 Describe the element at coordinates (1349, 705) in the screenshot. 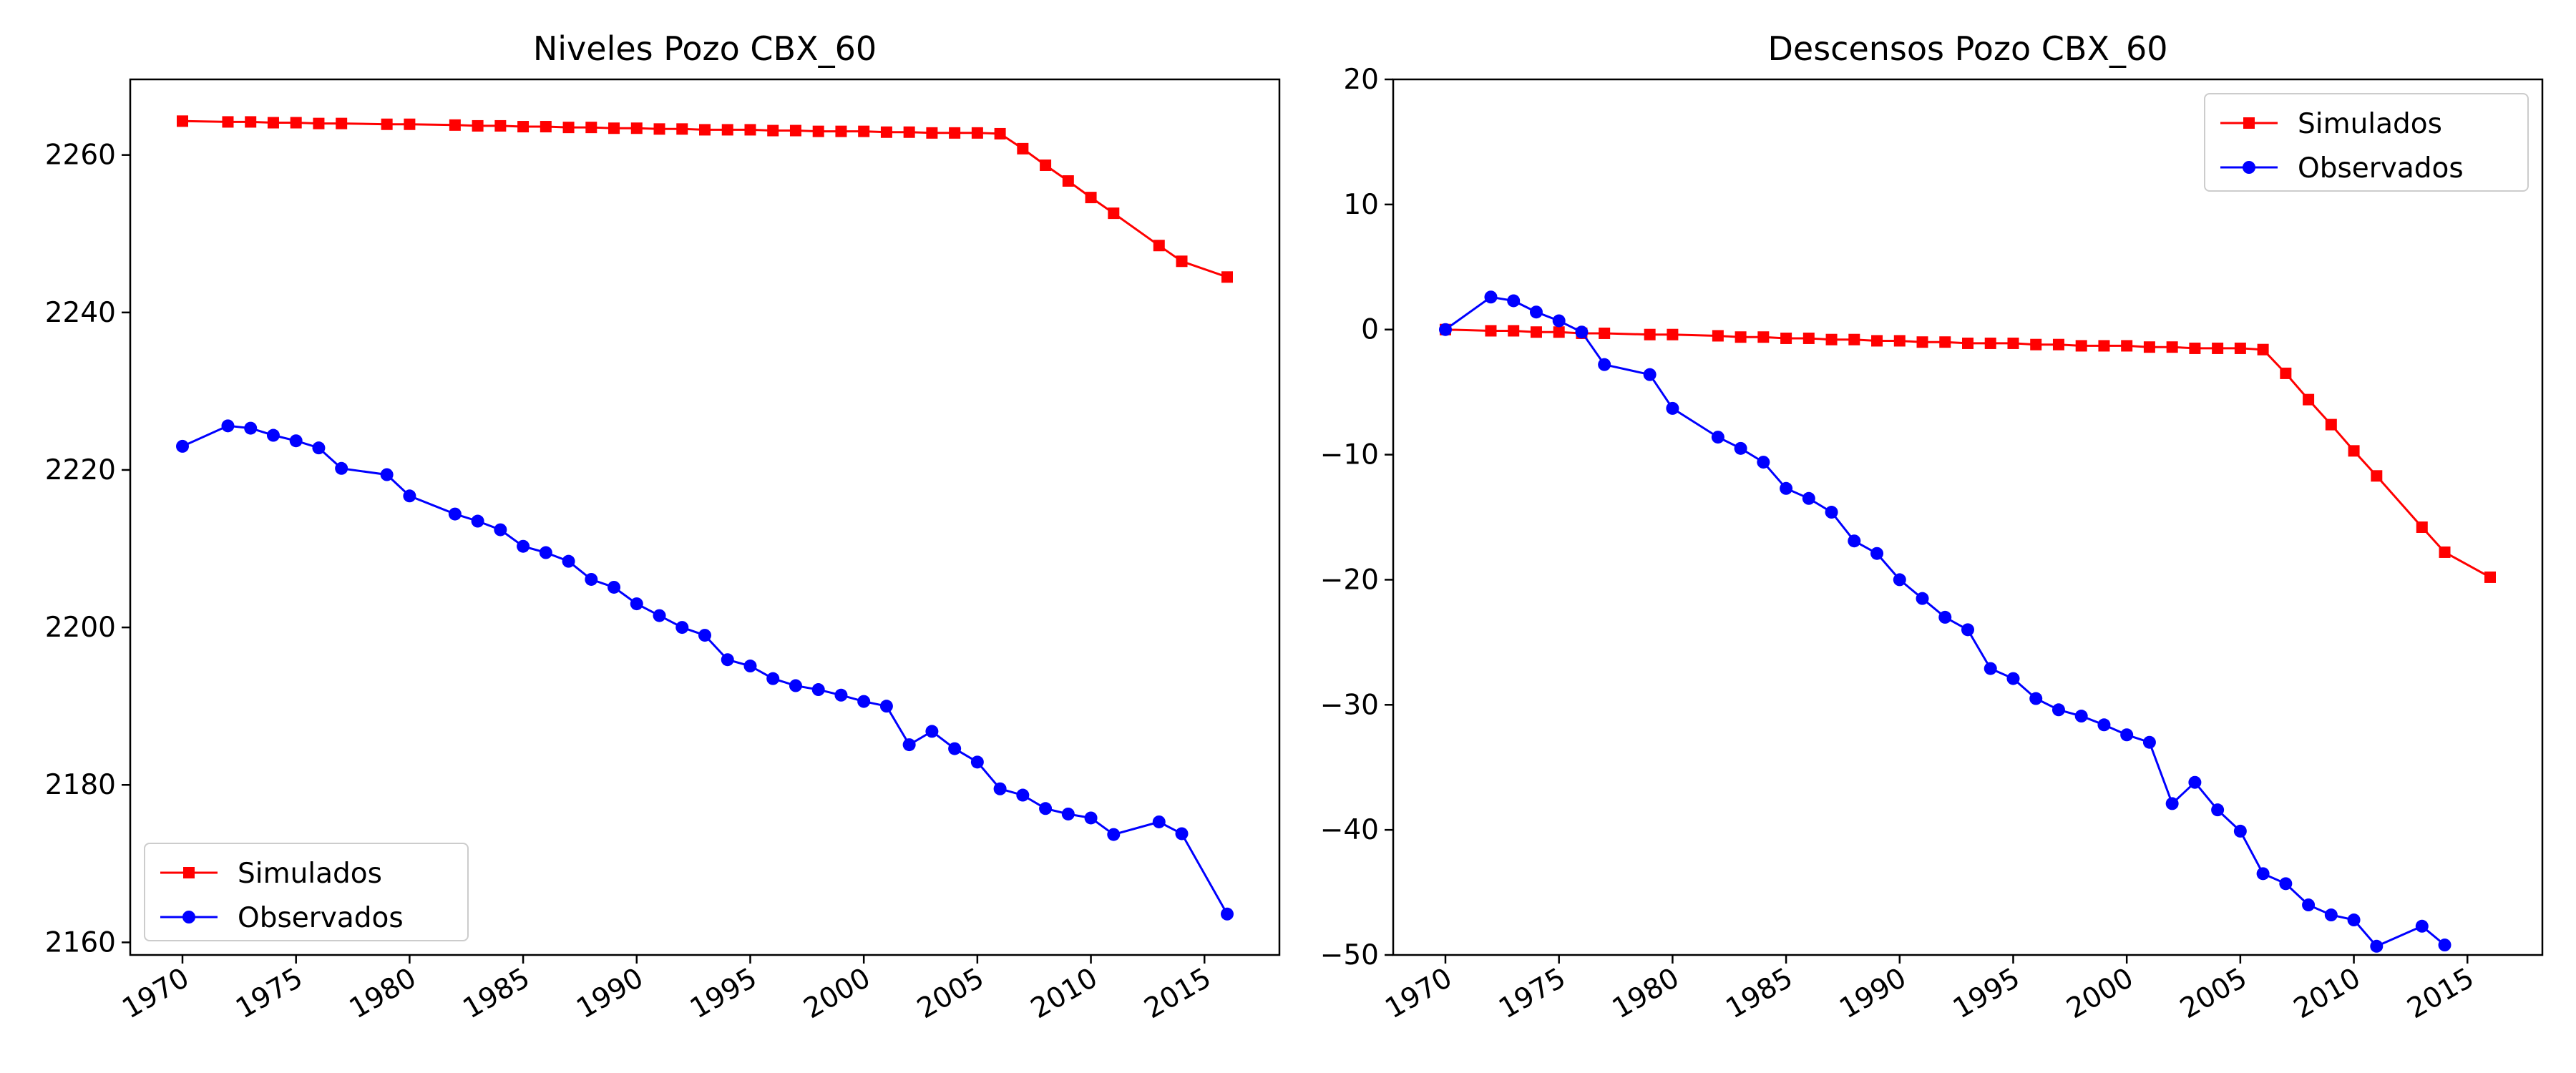

I see `y-tick-label: −30` at that location.